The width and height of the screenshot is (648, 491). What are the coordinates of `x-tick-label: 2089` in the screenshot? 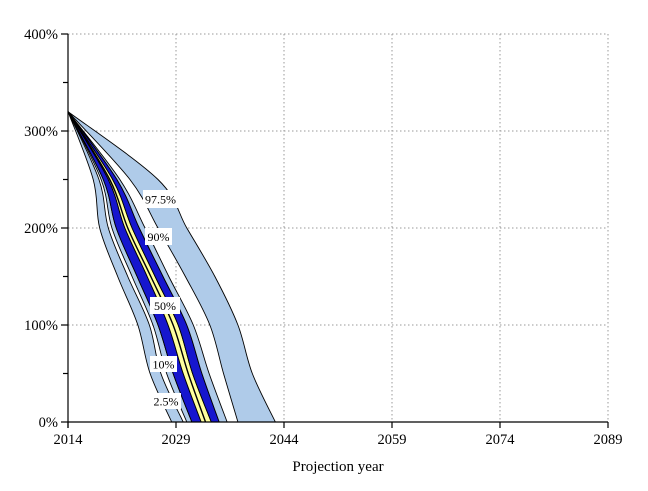 It's located at (608, 440).